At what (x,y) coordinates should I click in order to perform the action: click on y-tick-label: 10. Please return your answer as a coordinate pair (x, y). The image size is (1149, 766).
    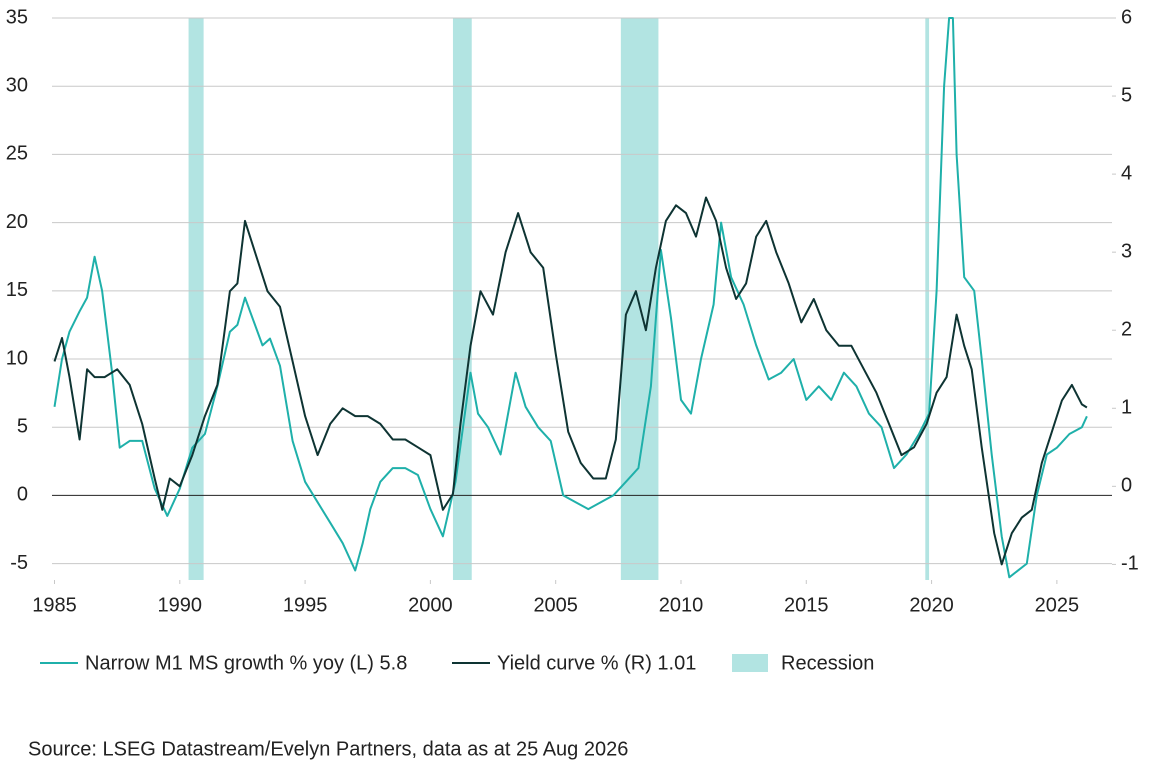
    Looking at the image, I should click on (17, 358).